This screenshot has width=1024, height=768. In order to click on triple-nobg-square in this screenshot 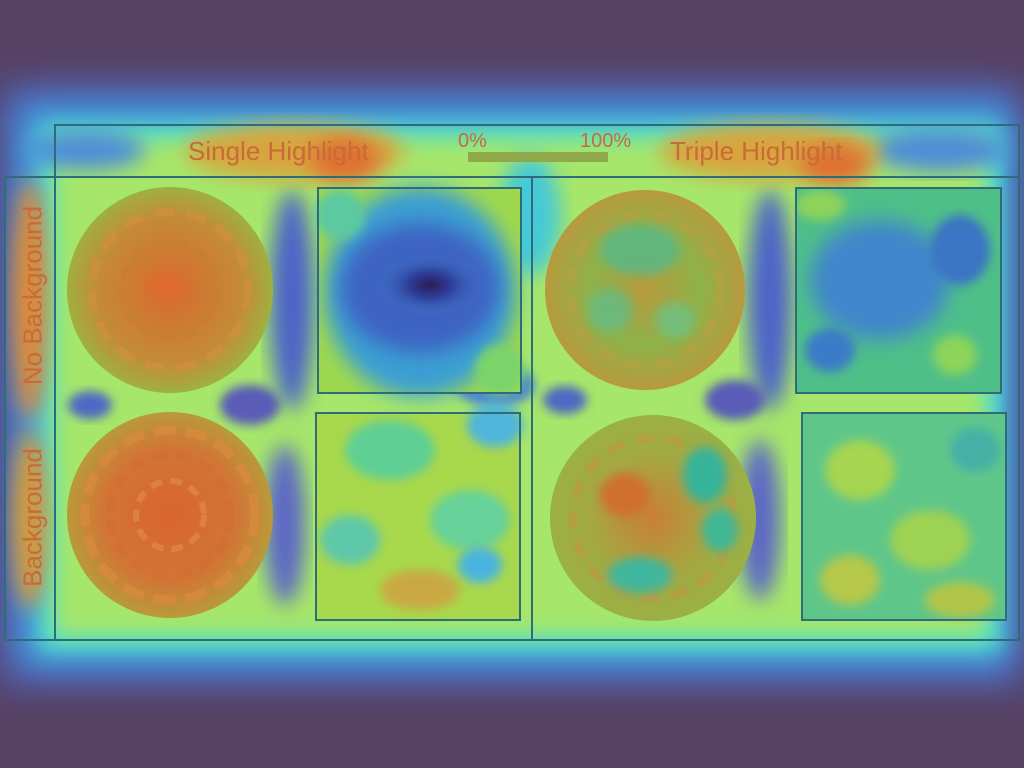, I will do `click(898, 290)`.